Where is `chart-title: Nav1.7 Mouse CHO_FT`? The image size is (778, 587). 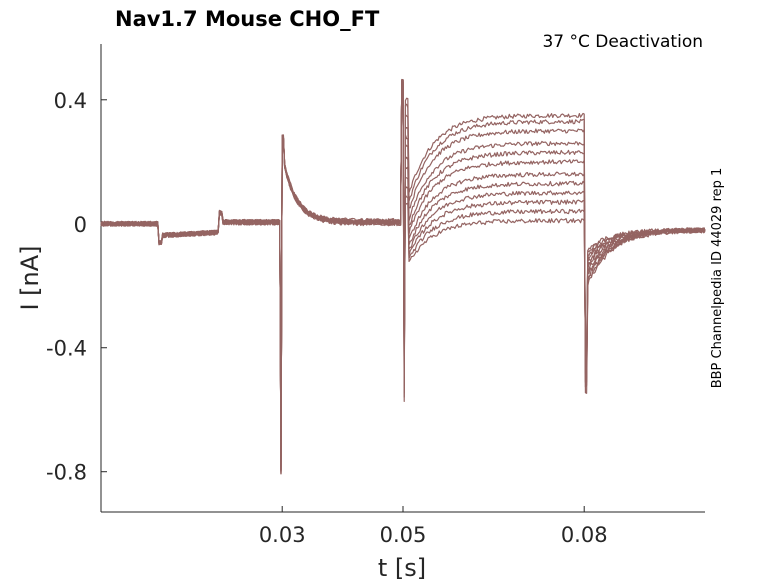
chart-title: Nav1.7 Mouse CHO_FT is located at coordinates (247, 19).